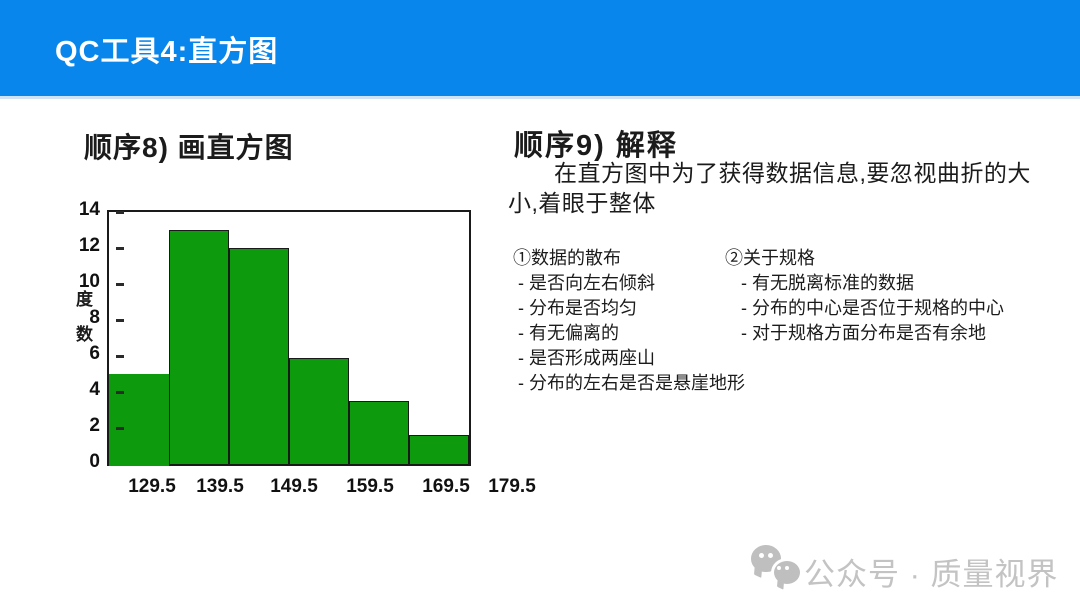  Describe the element at coordinates (577, 308) in the screenshot. I see `list-item: - 分布是否均匀` at that location.